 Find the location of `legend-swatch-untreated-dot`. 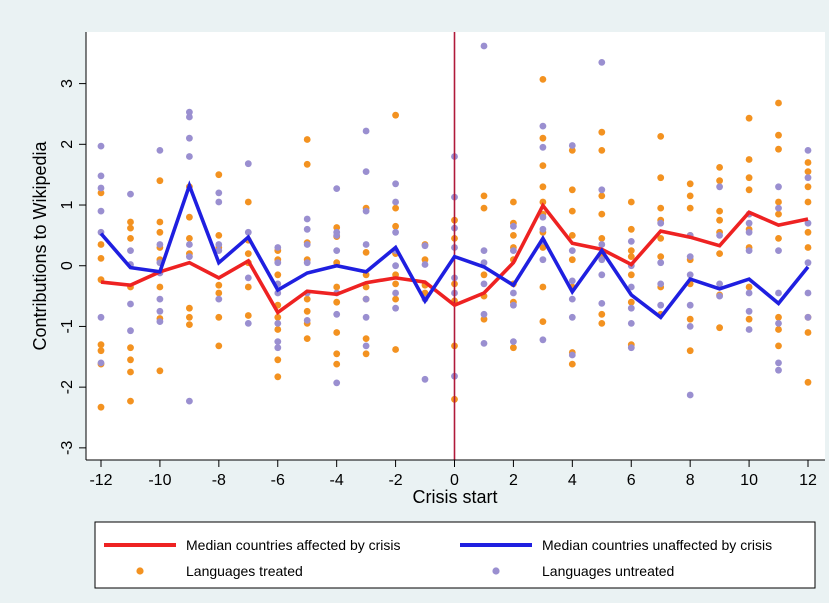

legend-swatch-untreated-dot is located at coordinates (496, 571).